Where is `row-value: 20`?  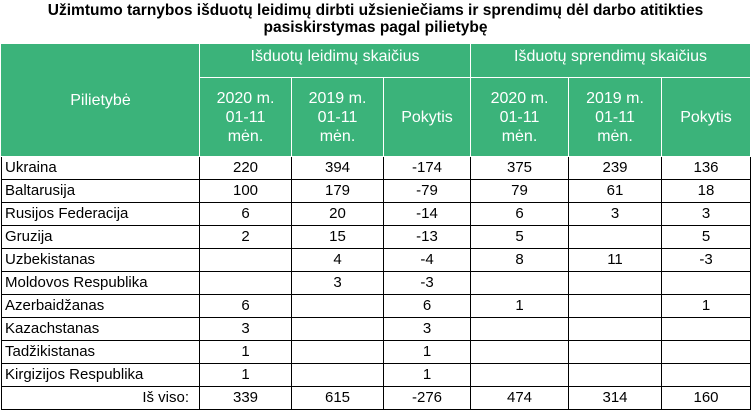 row-value: 20 is located at coordinates (337, 214).